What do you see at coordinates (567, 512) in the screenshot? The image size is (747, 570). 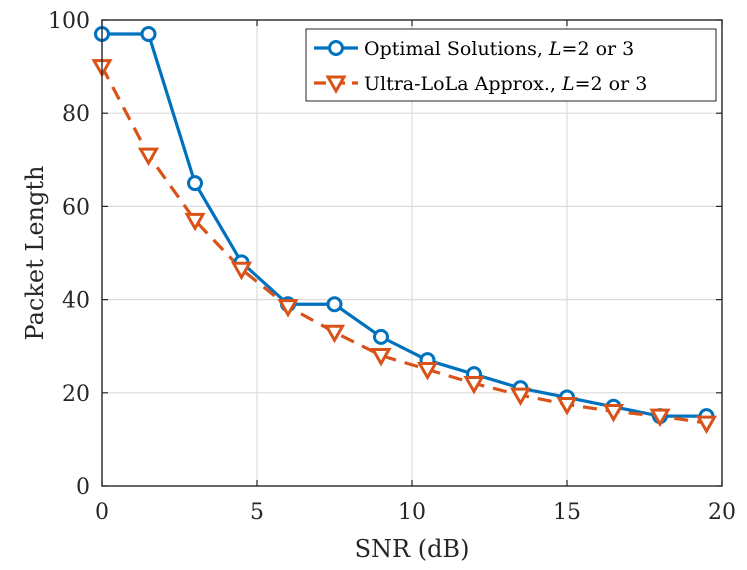 I see `x-tick-label: 15` at bounding box center [567, 512].